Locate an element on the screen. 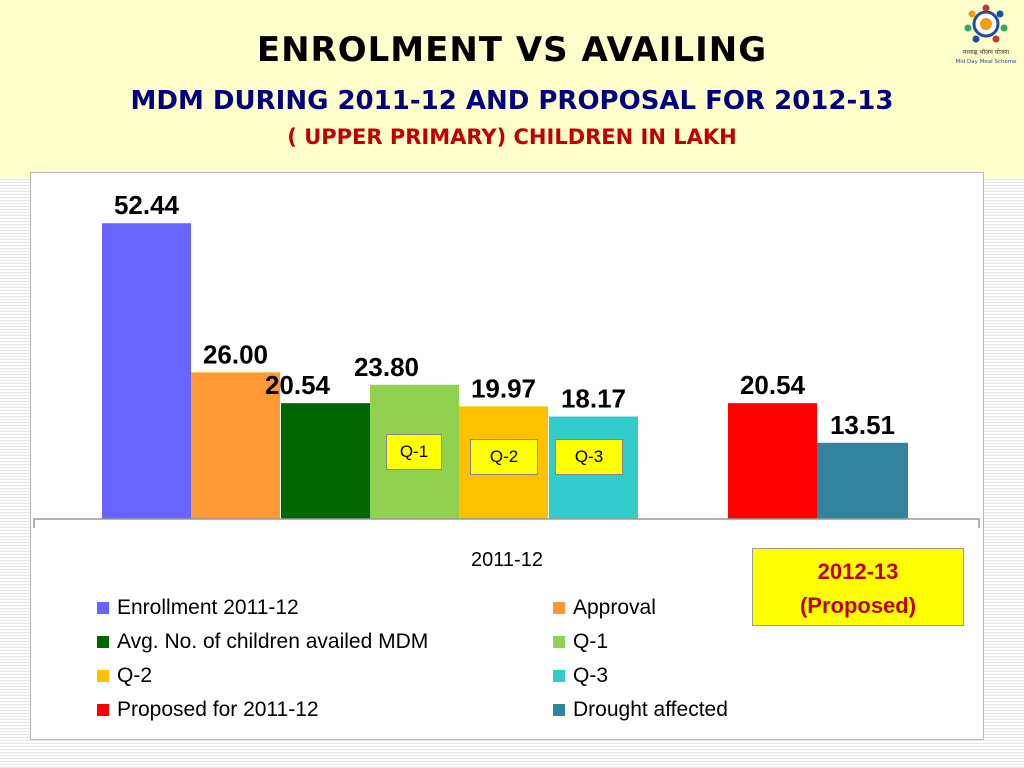  data-label: 13.51 is located at coordinates (862, 425).